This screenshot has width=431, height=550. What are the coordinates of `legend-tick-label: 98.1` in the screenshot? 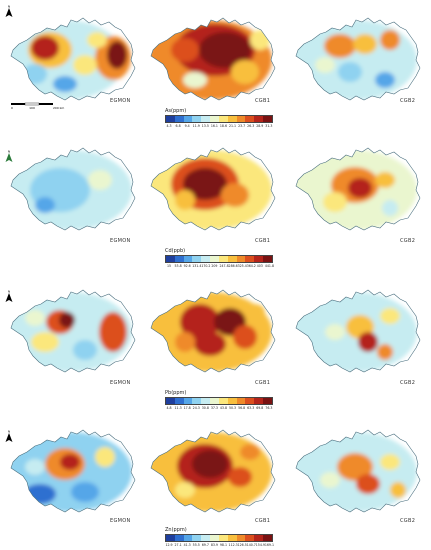 It's located at (223, 545).